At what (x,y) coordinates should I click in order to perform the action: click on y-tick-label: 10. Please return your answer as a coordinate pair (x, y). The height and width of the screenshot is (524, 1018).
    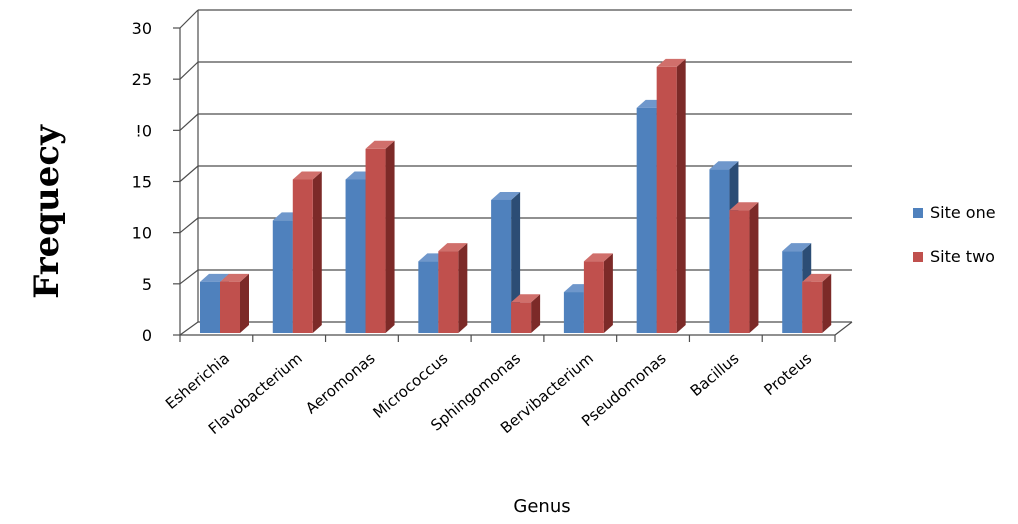
    Looking at the image, I should click on (142, 233).